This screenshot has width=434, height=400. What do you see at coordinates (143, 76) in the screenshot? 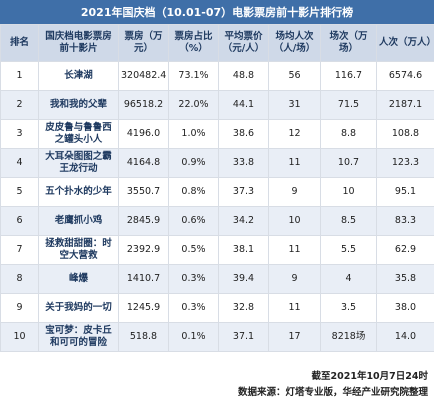
I see `cell-boxoffice: 320482.4` at bounding box center [143, 76].